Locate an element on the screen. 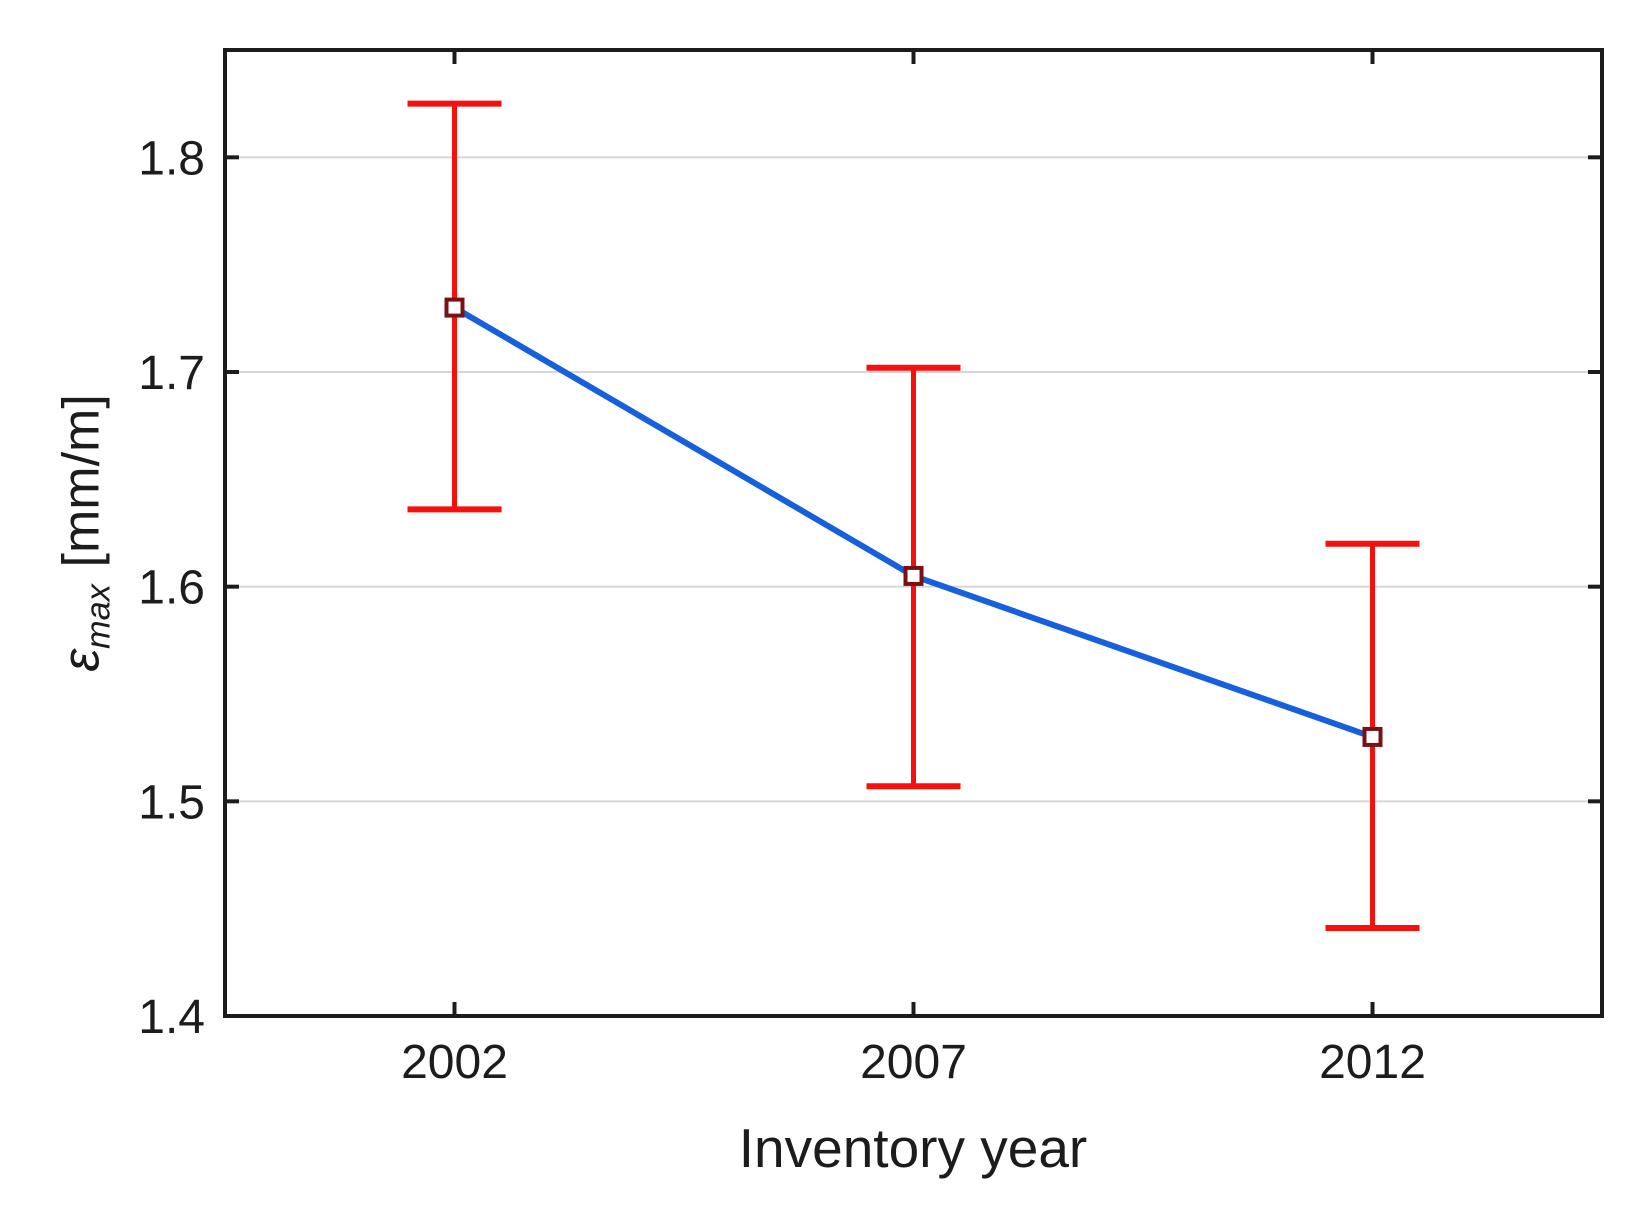  y-tick-label: 1.5 is located at coordinates (171, 802).